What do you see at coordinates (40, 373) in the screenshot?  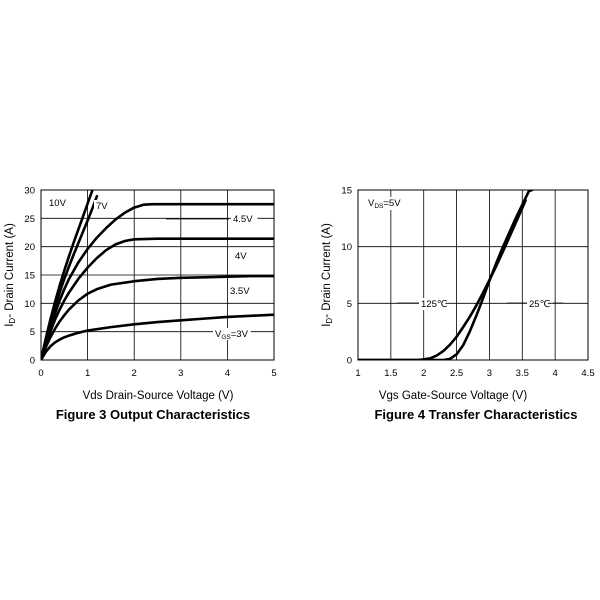 I see `x-tick-label: 0` at bounding box center [40, 373].